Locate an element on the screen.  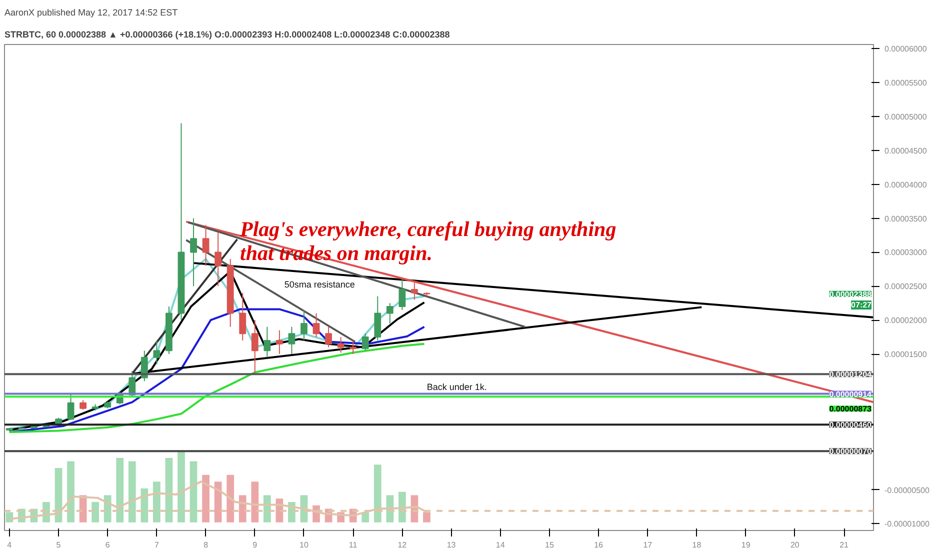
annotation: 50sma resistance is located at coordinates (319, 284).